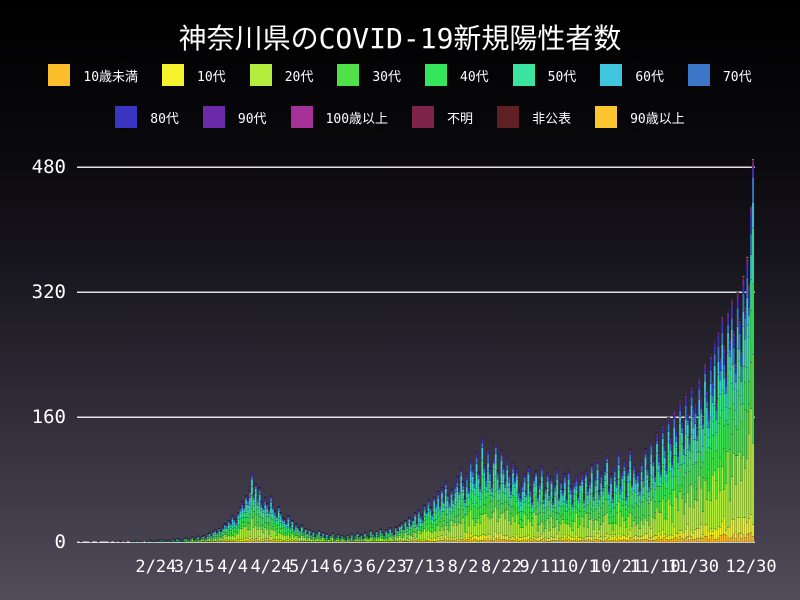  What do you see at coordinates (649, 77) in the screenshot?
I see `legend-label: 60代` at bounding box center [649, 77].